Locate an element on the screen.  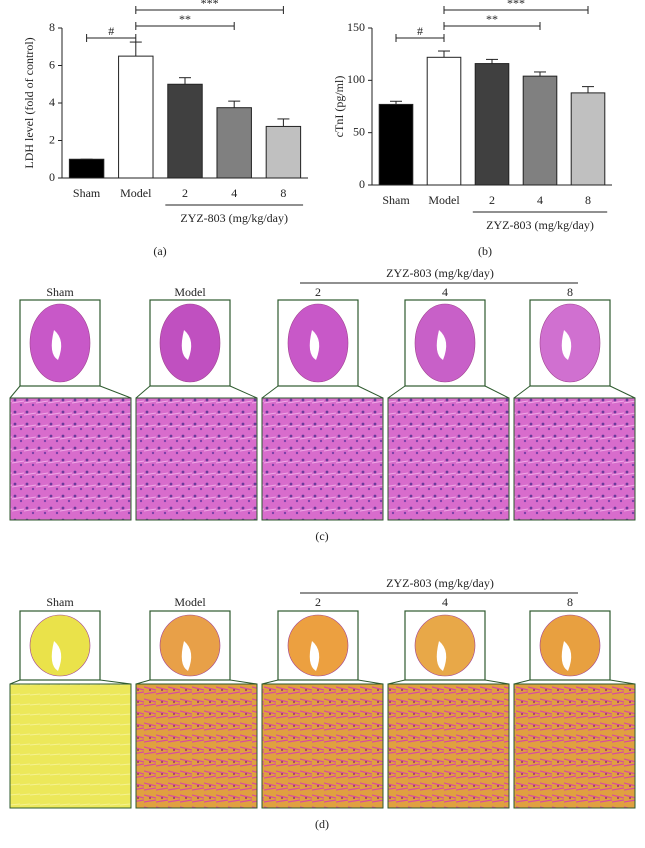
y-axis-label: LDH level (fold of control) is located at coordinates (29, 102).